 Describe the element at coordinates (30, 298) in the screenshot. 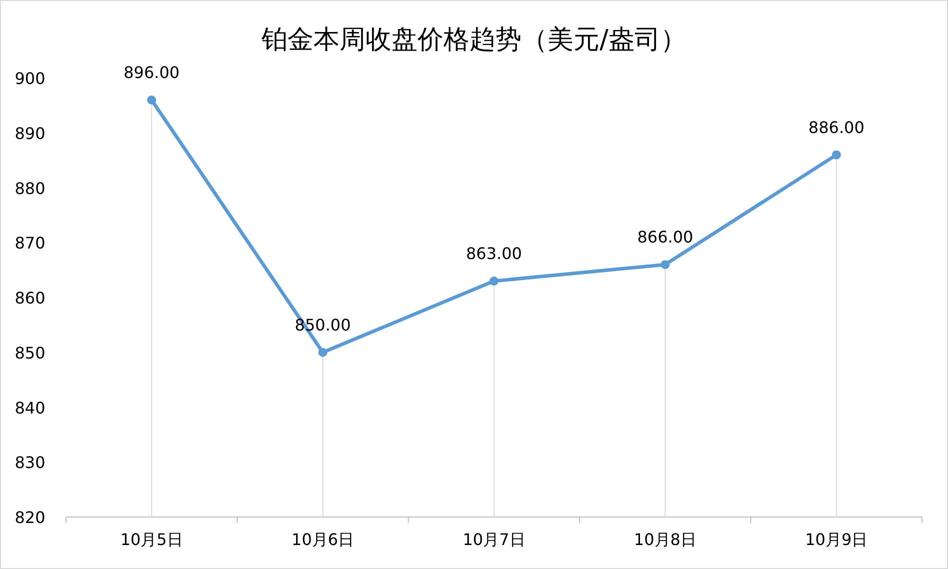

I see `y-tick-label: 860` at that location.